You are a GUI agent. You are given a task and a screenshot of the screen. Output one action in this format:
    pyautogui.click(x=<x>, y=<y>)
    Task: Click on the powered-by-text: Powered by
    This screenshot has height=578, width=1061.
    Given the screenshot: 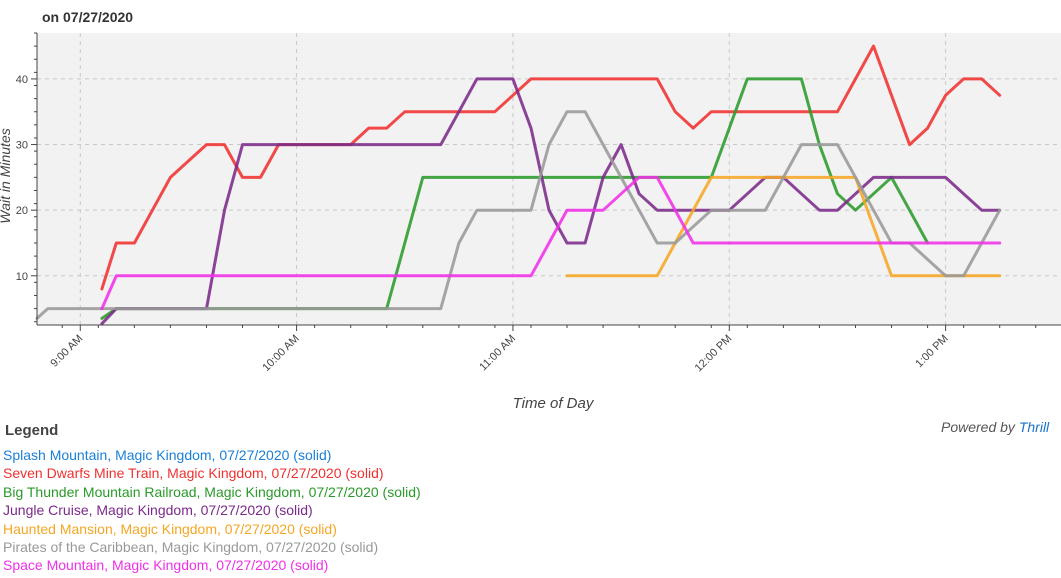 What is the action you would take?
    pyautogui.click(x=978, y=427)
    